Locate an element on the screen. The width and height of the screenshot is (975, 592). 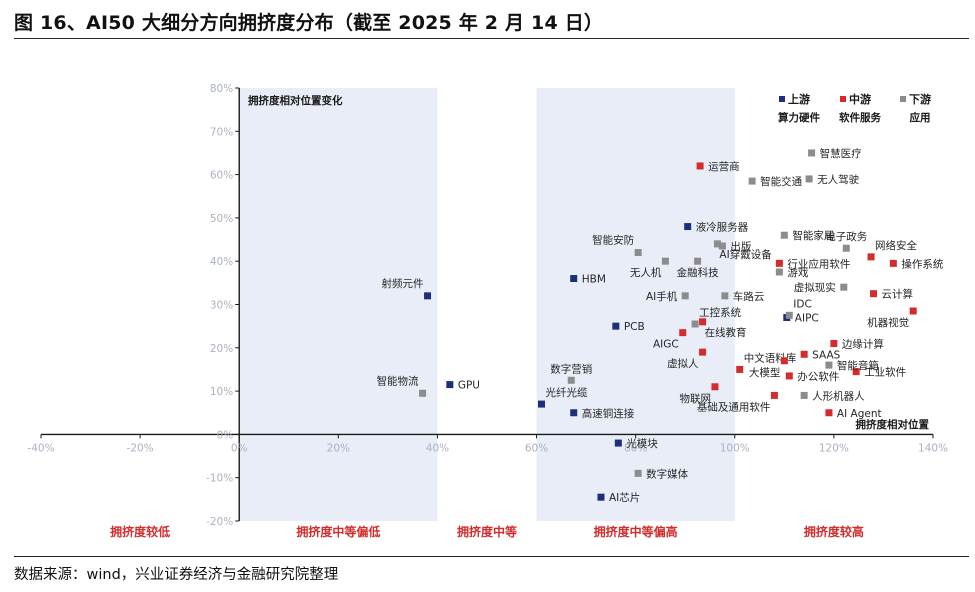
data-label: 光纤光缆 is located at coordinates (567, 392).